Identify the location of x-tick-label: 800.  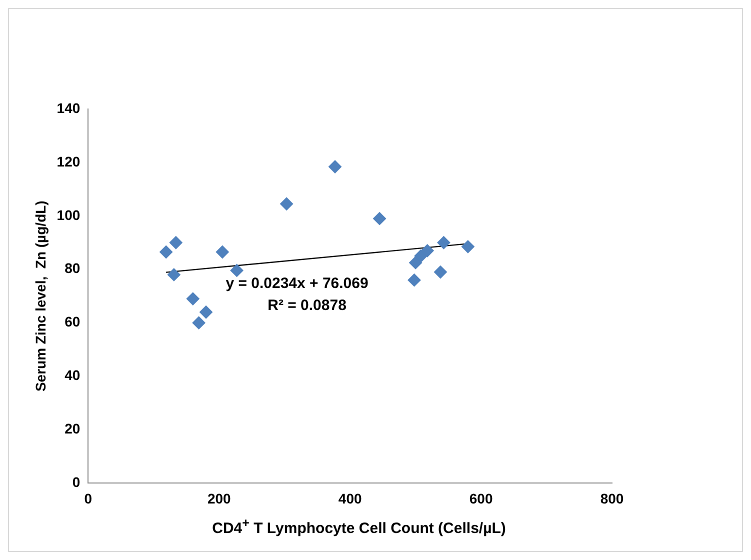
(612, 498).